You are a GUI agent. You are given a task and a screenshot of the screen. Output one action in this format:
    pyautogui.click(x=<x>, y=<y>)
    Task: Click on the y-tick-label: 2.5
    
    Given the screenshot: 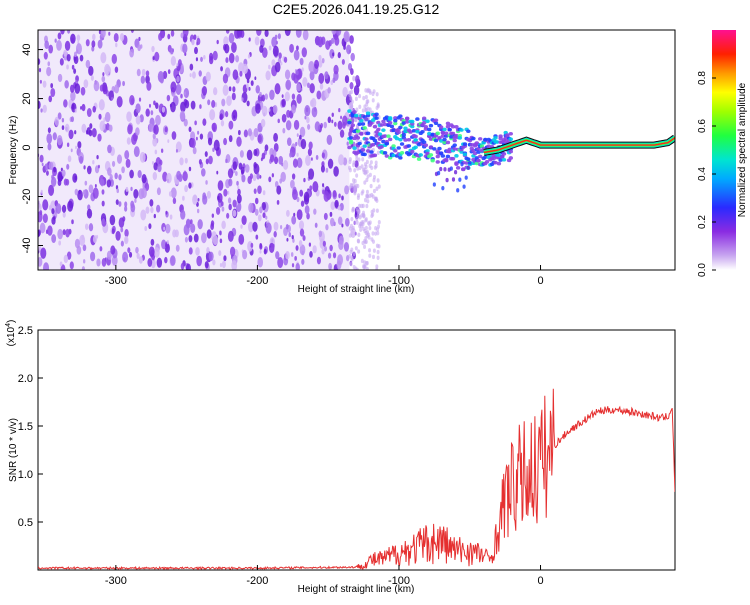 What is the action you would take?
    pyautogui.click(x=25, y=331)
    